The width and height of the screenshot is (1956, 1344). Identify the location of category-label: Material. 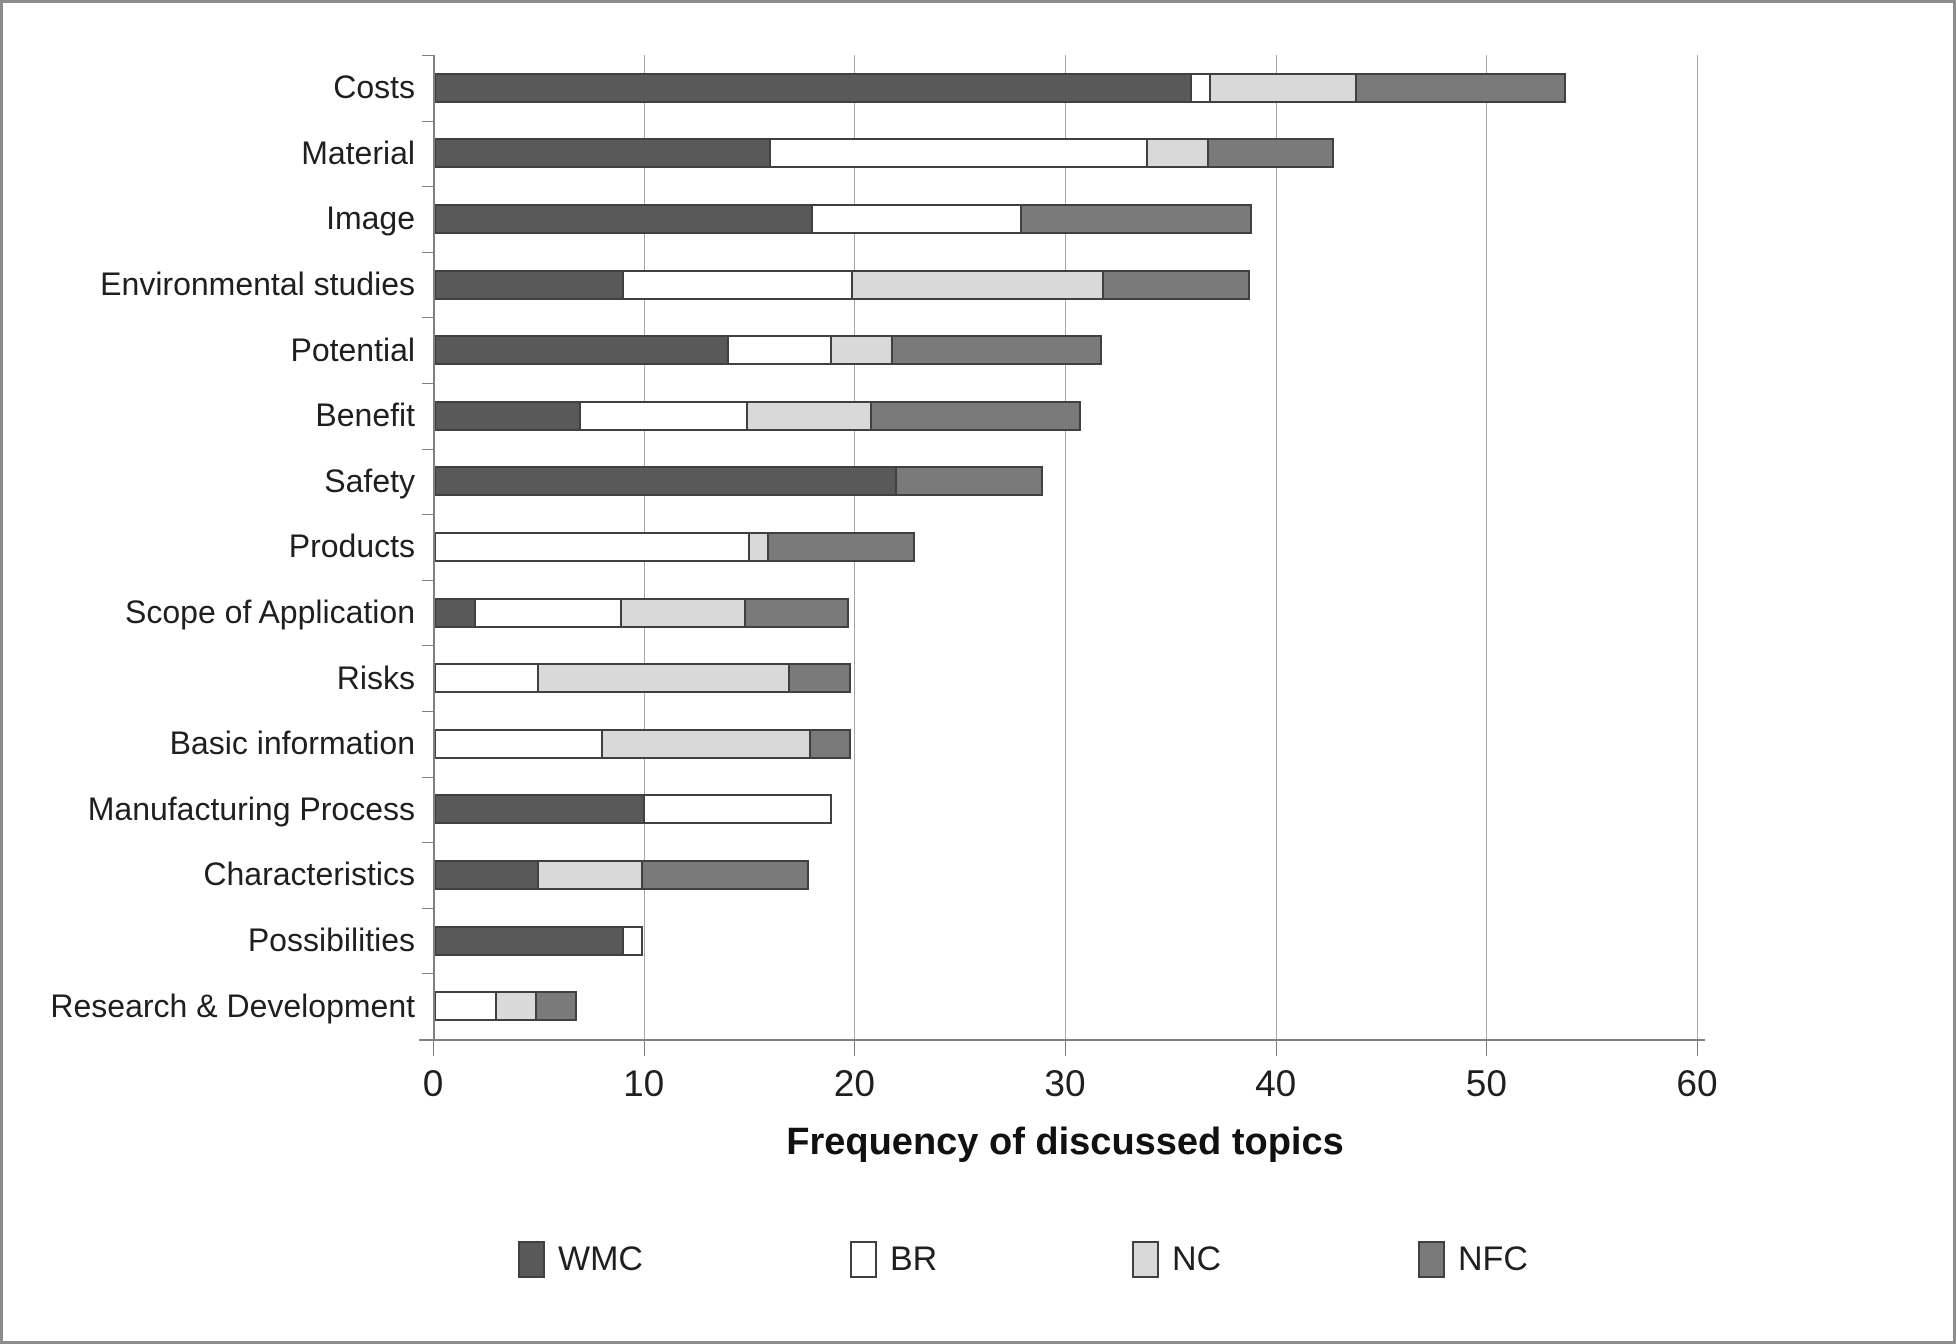
(358, 152).